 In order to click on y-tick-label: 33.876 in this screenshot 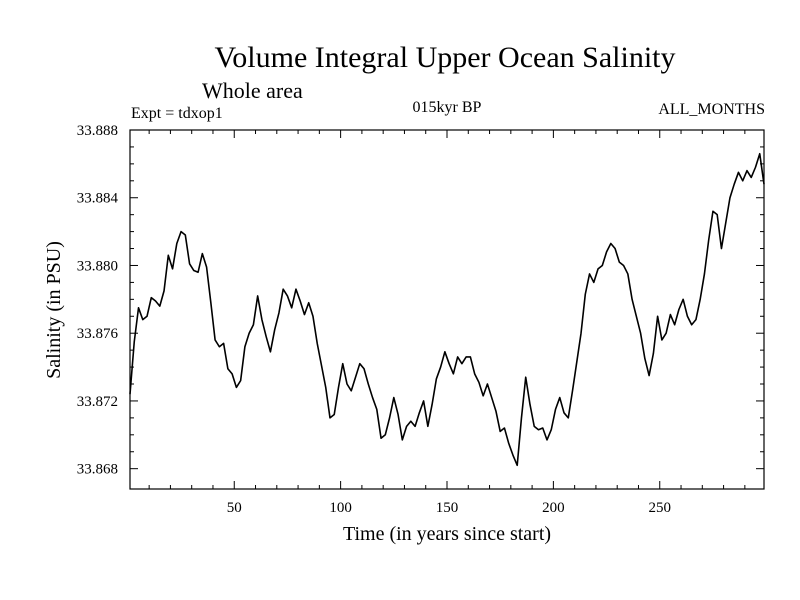, I will do `click(98, 334)`.